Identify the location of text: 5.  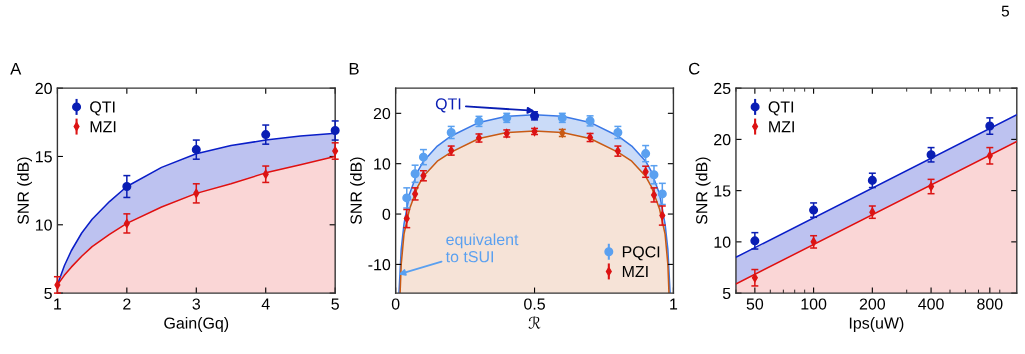
(1005, 11).